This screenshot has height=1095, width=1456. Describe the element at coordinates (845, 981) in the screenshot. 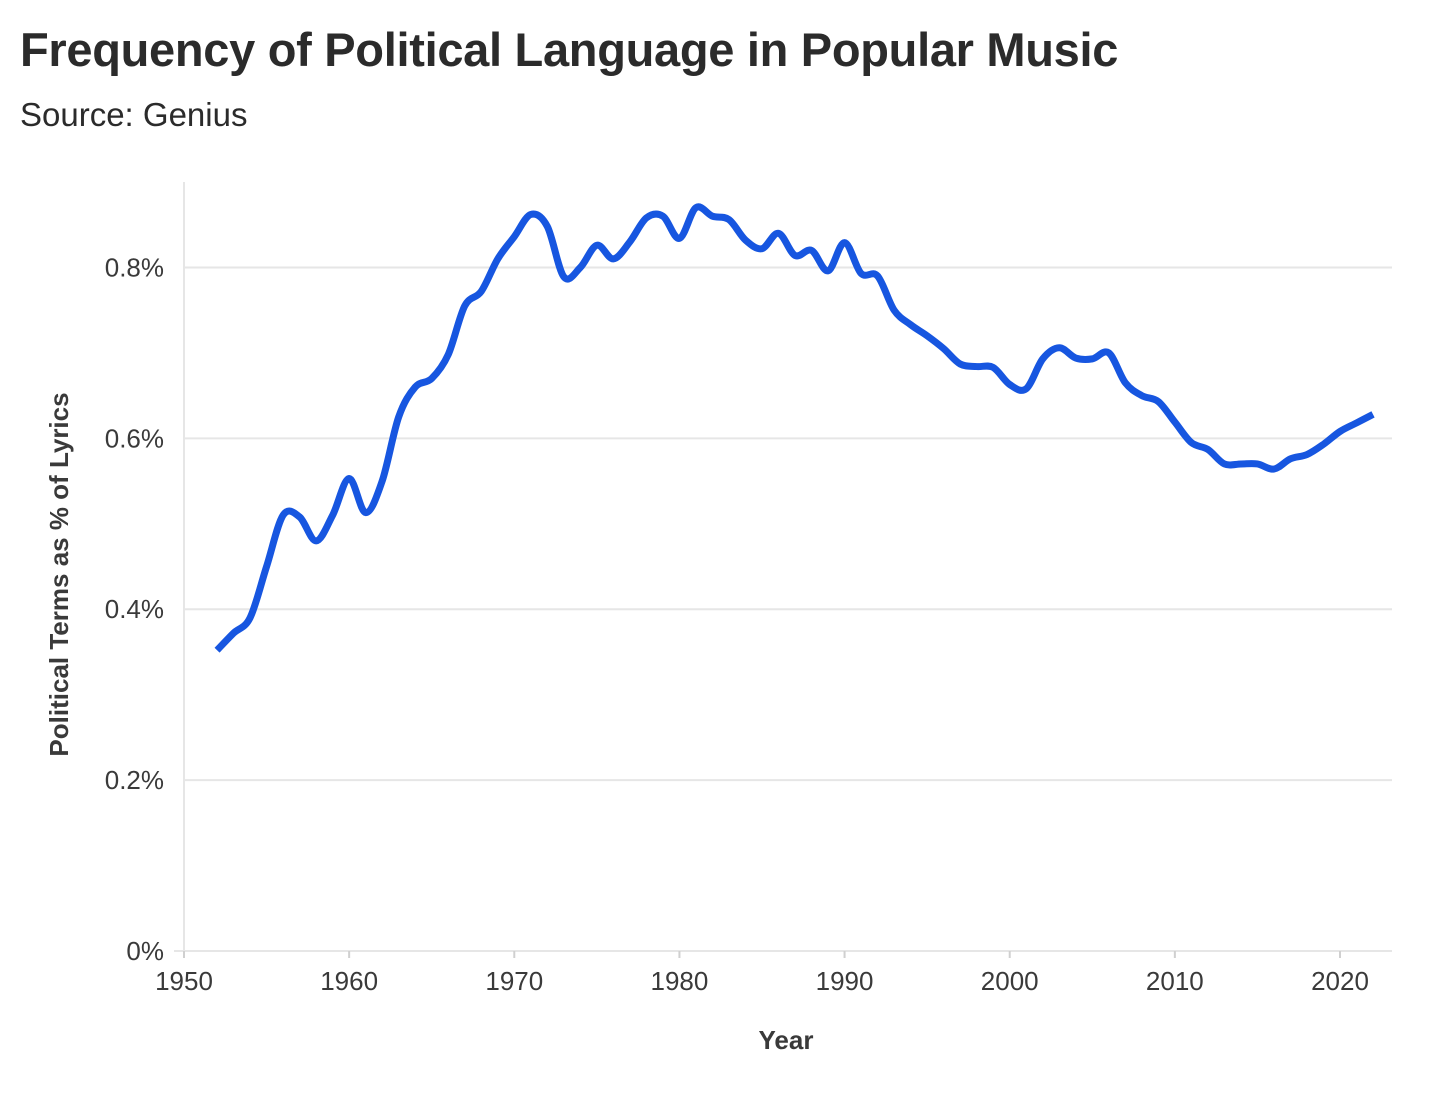

I see `x-tick-label: 1990` at that location.